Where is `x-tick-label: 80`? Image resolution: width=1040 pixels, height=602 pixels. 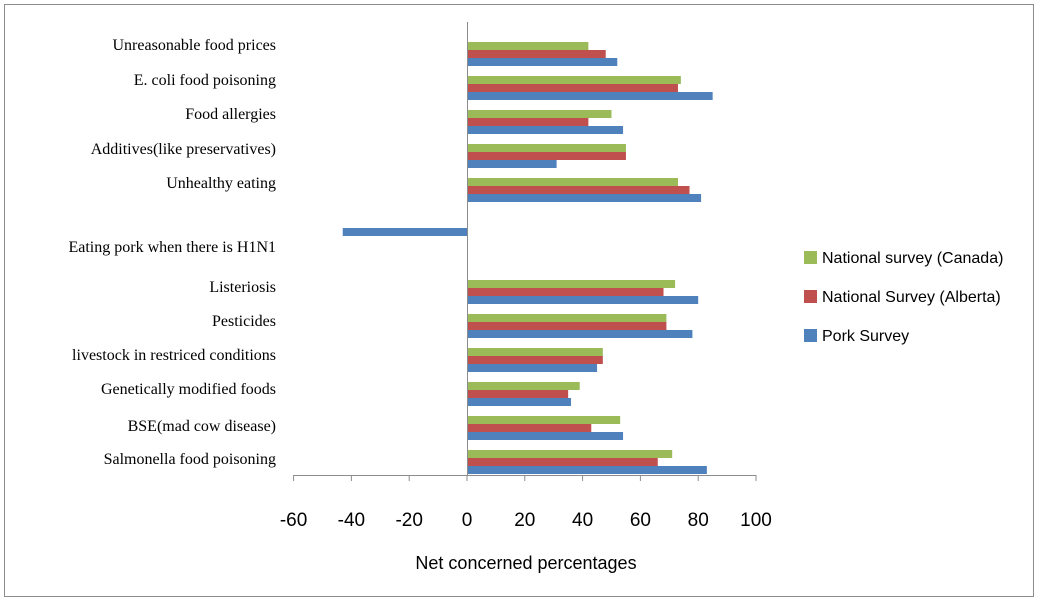
x-tick-label: 80 is located at coordinates (698, 520).